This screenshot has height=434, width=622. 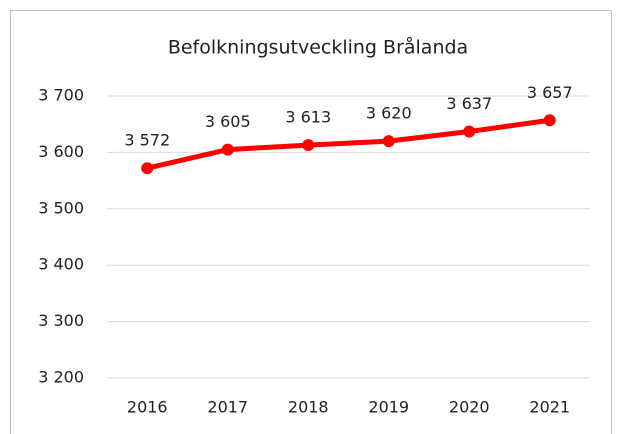 I want to click on y-tick-label: 3 300, so click(x=61, y=320).